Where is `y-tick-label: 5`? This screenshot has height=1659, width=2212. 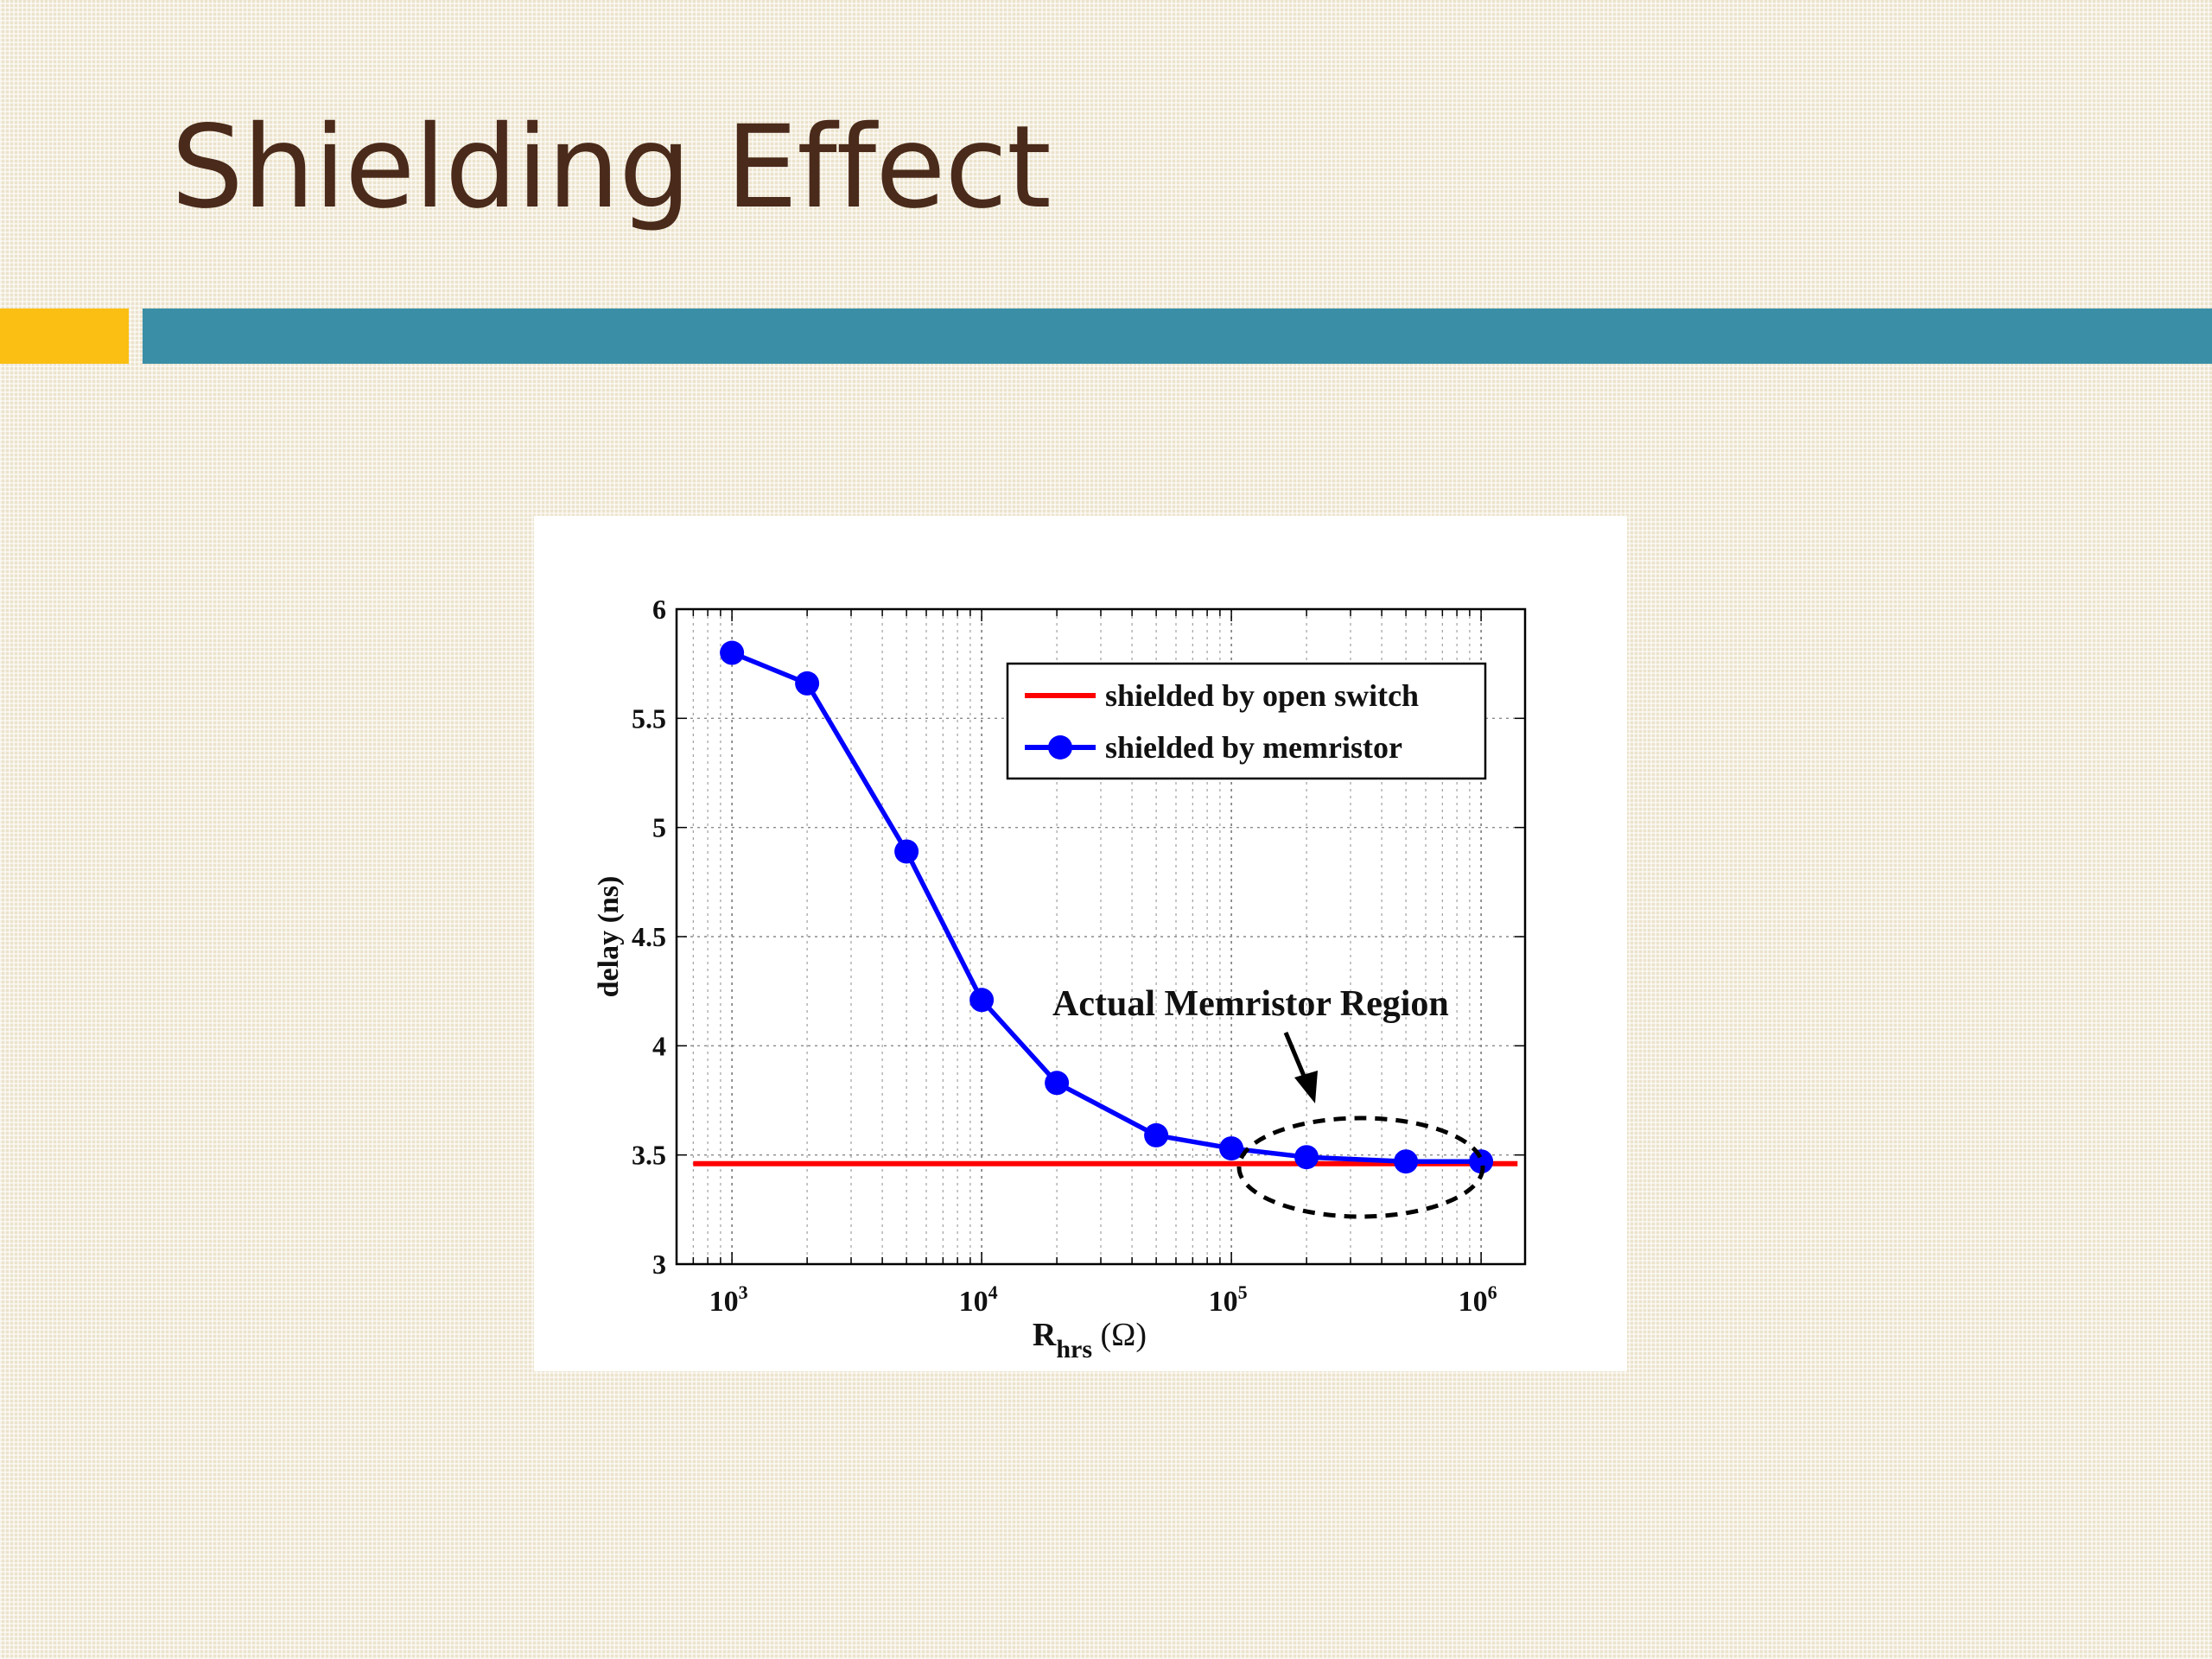 y-tick-label: 5 is located at coordinates (659, 827).